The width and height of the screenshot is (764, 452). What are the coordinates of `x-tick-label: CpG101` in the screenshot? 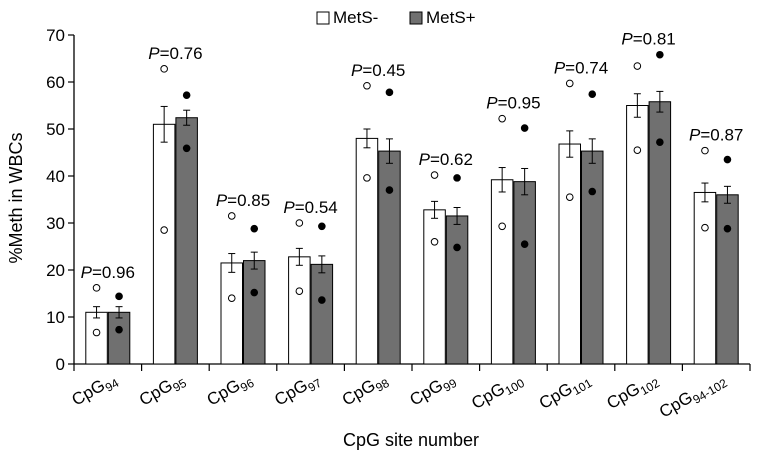 It's located at (565, 392).